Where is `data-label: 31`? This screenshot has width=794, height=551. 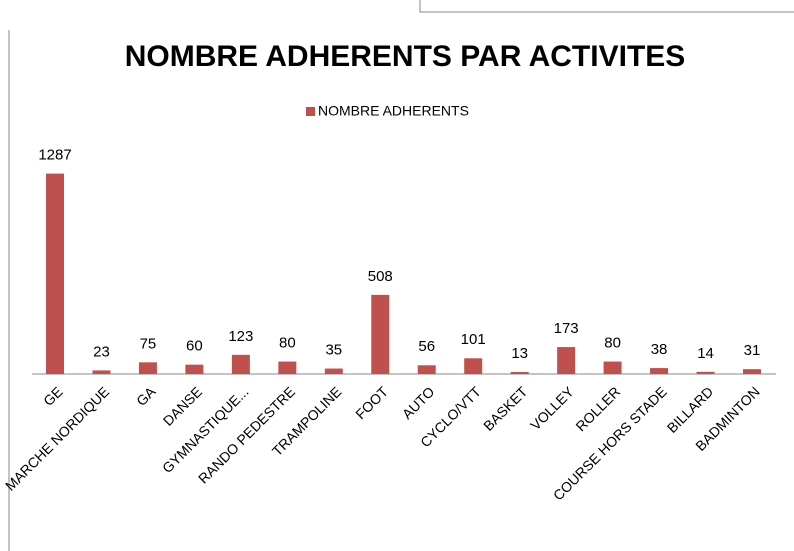 data-label: 31 is located at coordinates (752, 350).